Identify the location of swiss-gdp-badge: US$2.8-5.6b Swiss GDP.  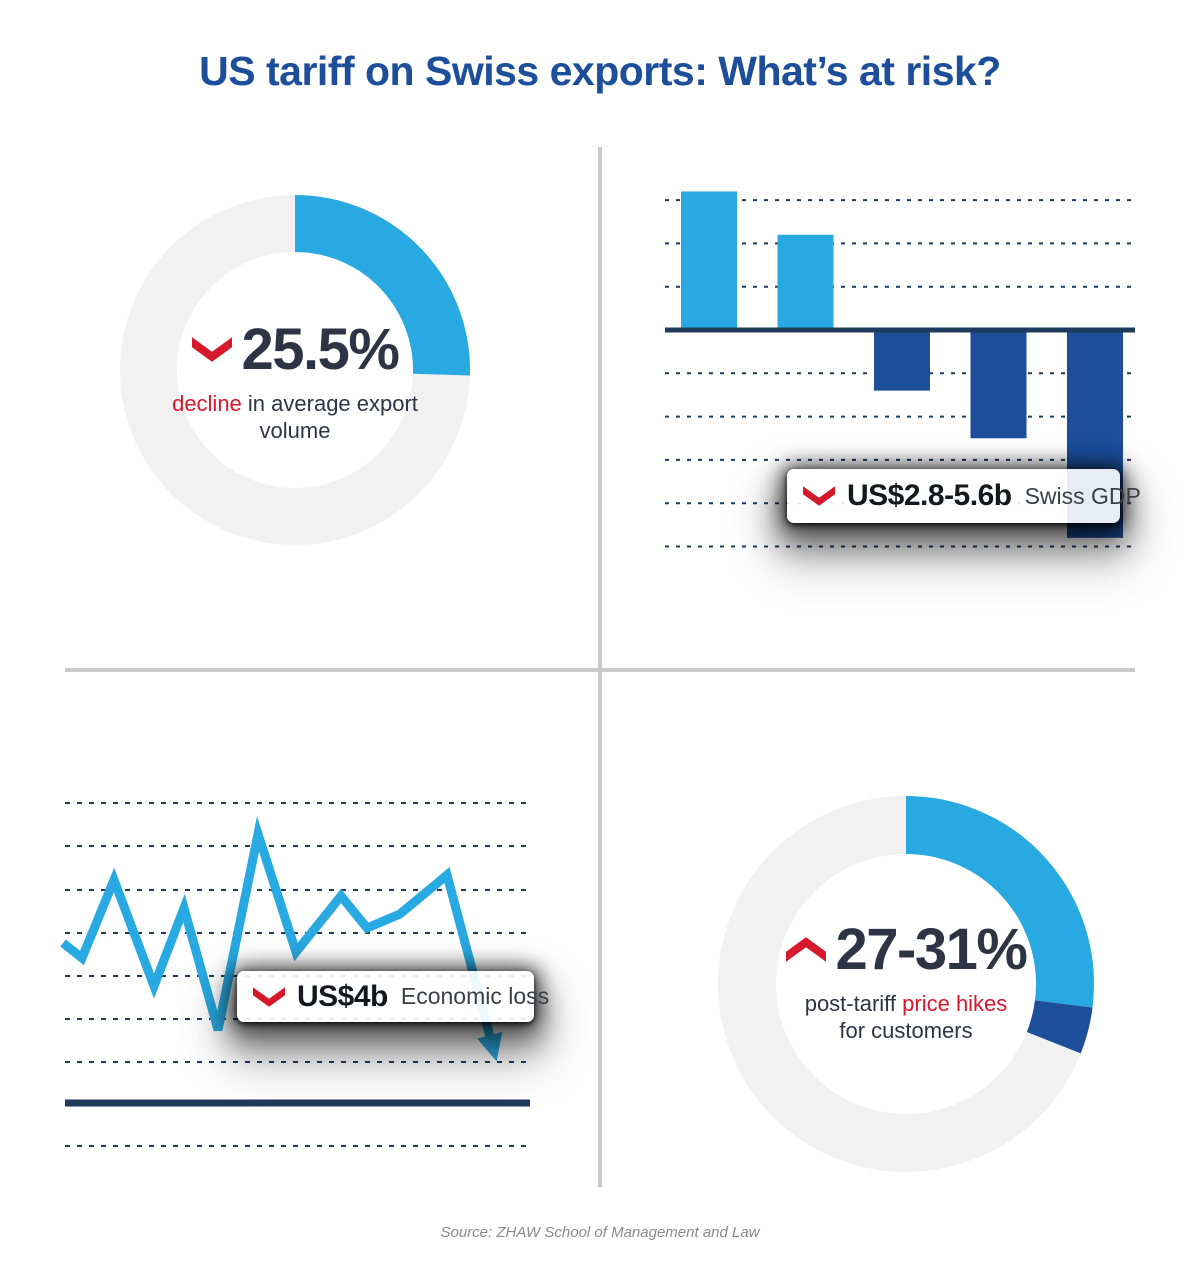
(964, 496).